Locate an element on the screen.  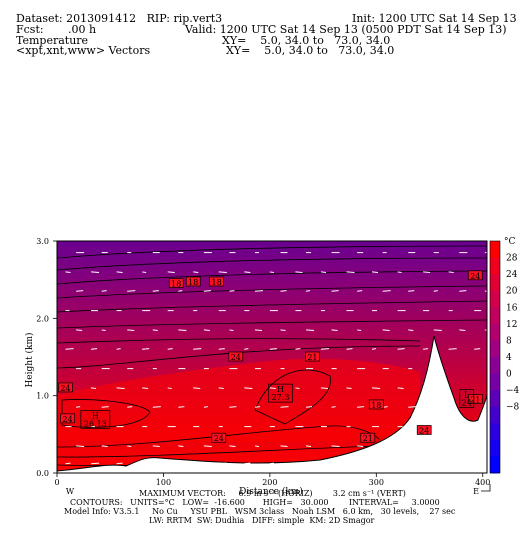
x-tick-label: 0 is located at coordinates (56, 482).